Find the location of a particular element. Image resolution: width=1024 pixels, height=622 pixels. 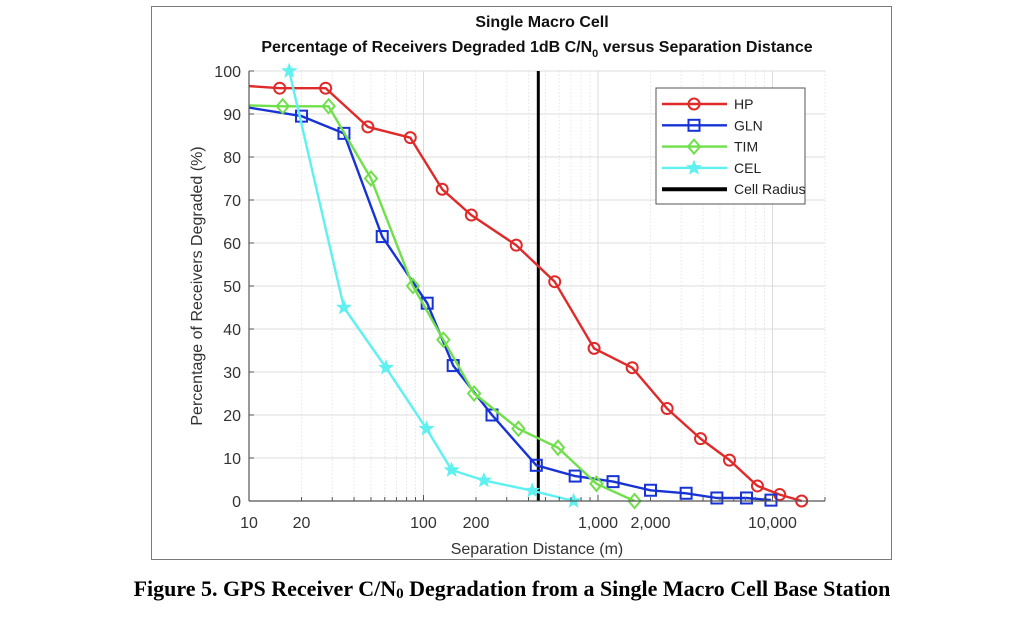

legend-item-cell-radius: Cell Radius is located at coordinates (734, 189).